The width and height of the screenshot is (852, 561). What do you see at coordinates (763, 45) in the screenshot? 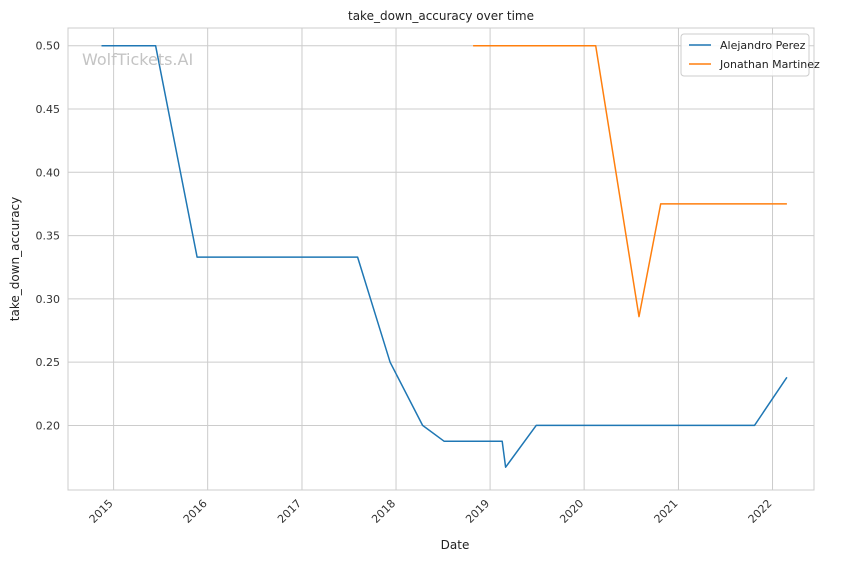
I see `legend-label-alejandro-perez: Alejandro Perez` at bounding box center [763, 45].